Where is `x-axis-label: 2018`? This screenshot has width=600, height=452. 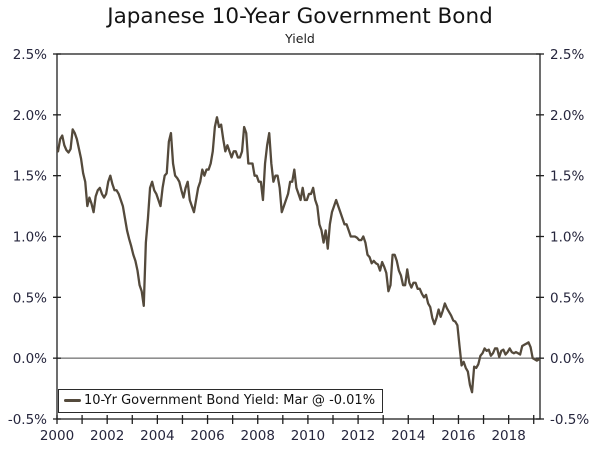 x-axis-label: 2018 is located at coordinates (508, 436).